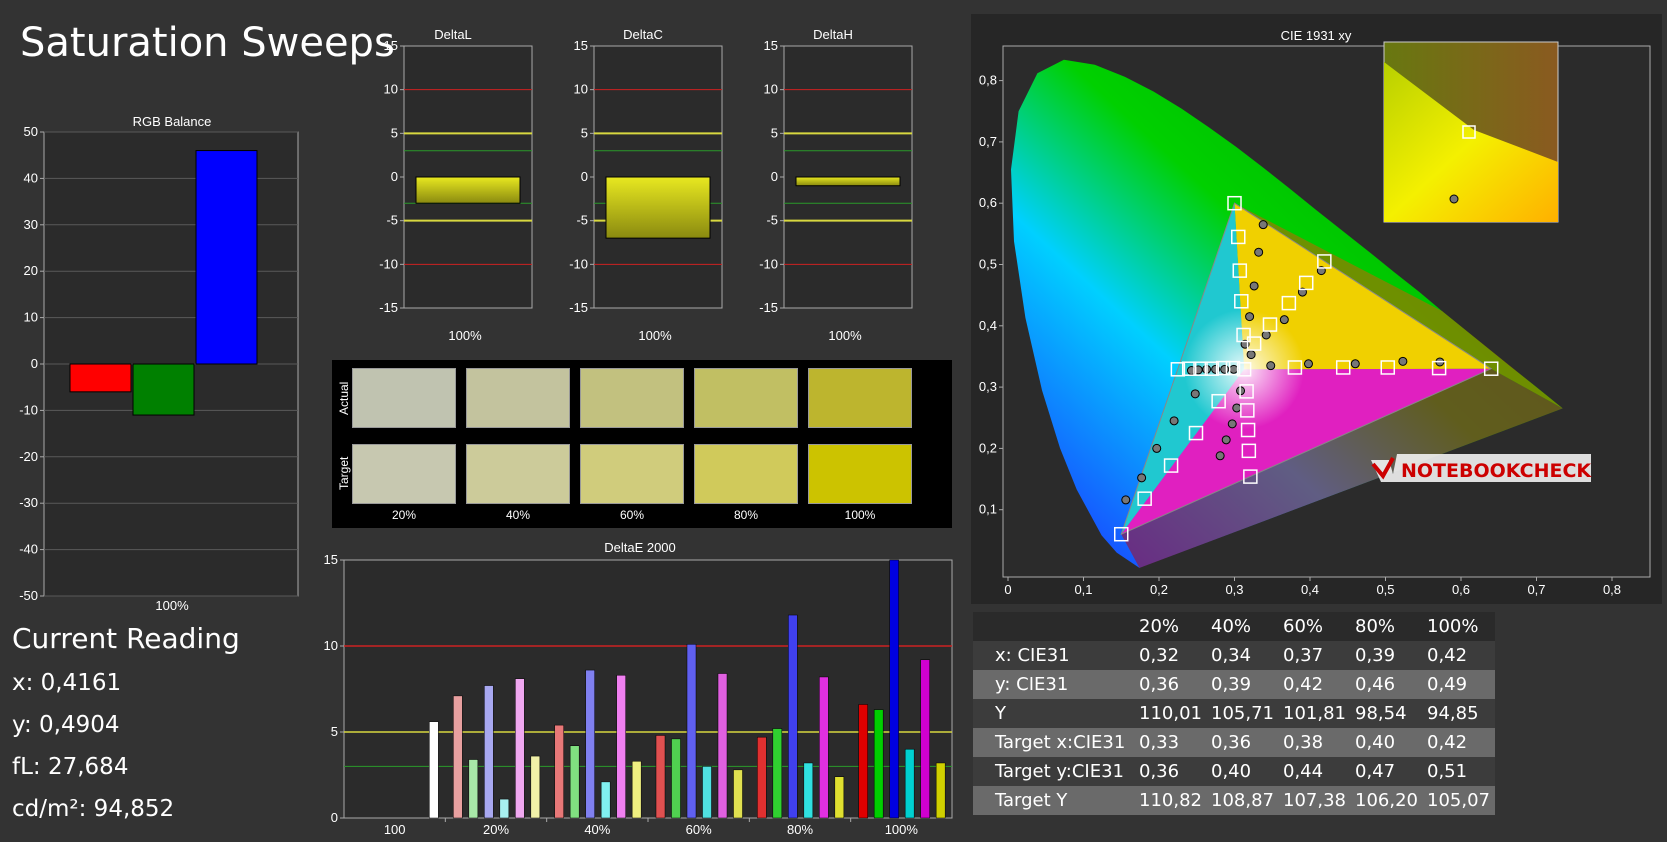 The height and width of the screenshot is (842, 1667). Describe the element at coordinates (31, 131) in the screenshot. I see `tick-label: 50` at that location.